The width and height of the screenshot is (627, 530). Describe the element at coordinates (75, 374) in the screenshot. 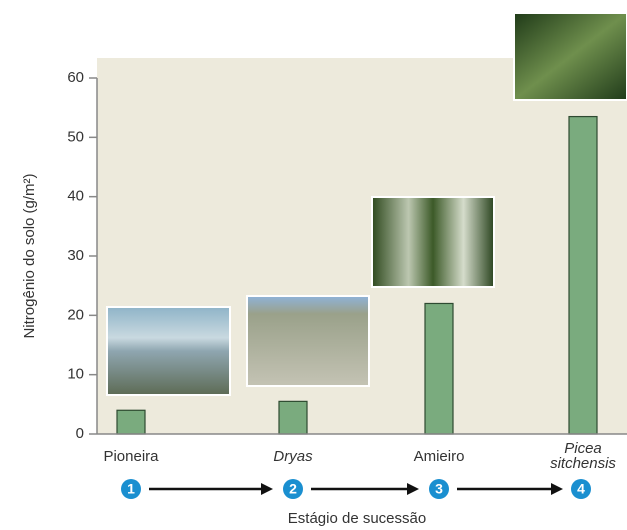

I see `y-tick-label: 10` at that location.